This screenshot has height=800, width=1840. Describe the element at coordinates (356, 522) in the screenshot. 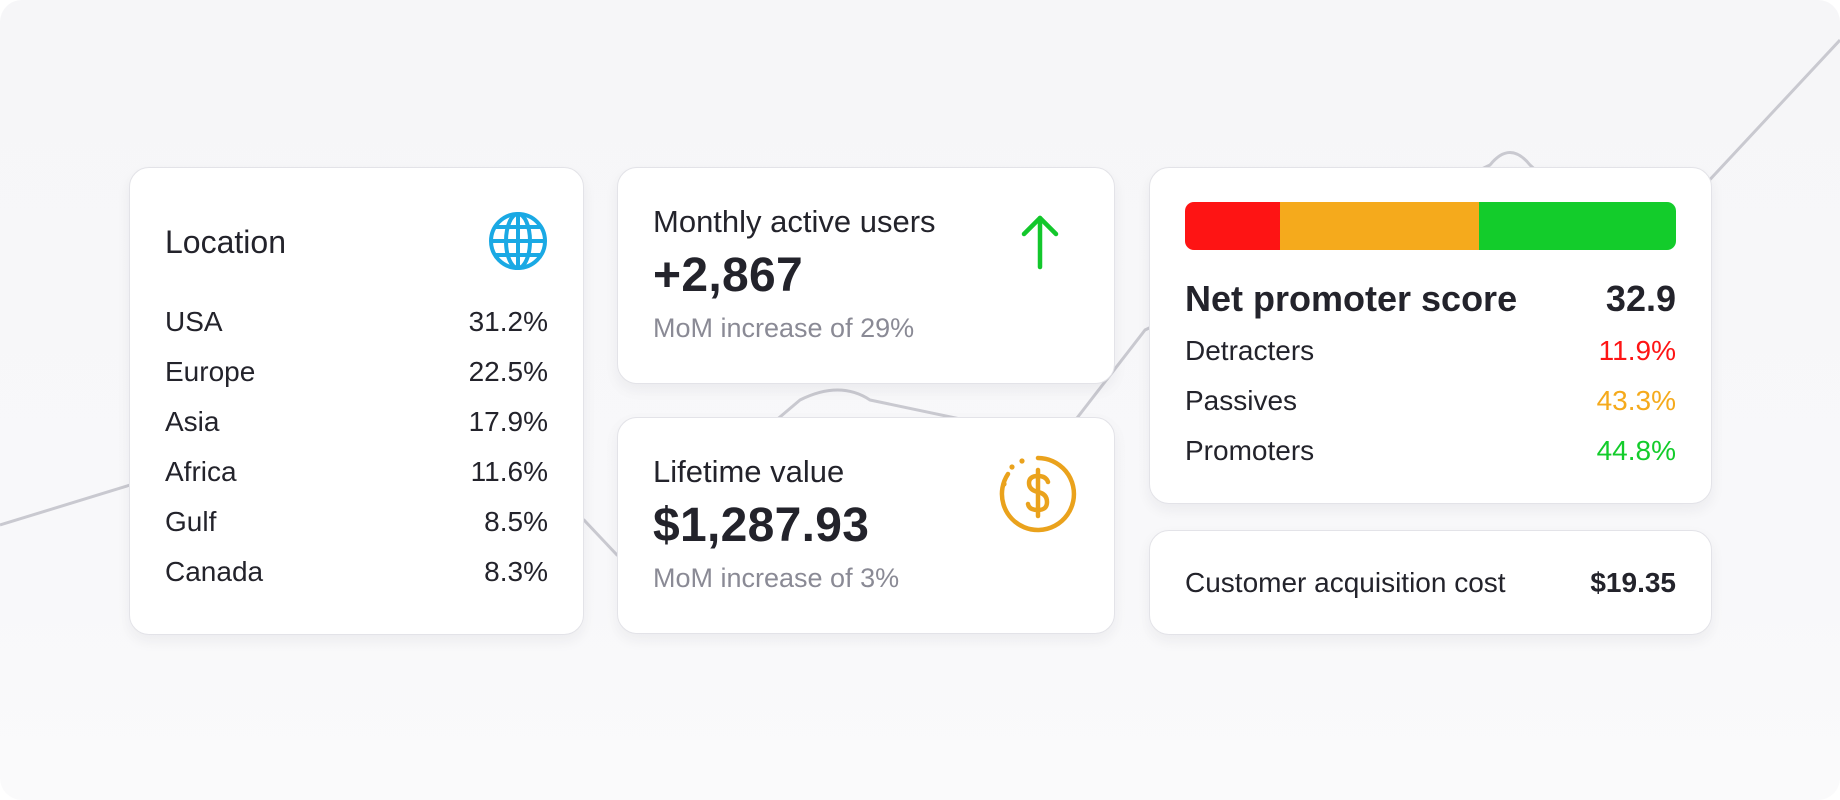

I see `location-row: Gulf 8.5%` at that location.